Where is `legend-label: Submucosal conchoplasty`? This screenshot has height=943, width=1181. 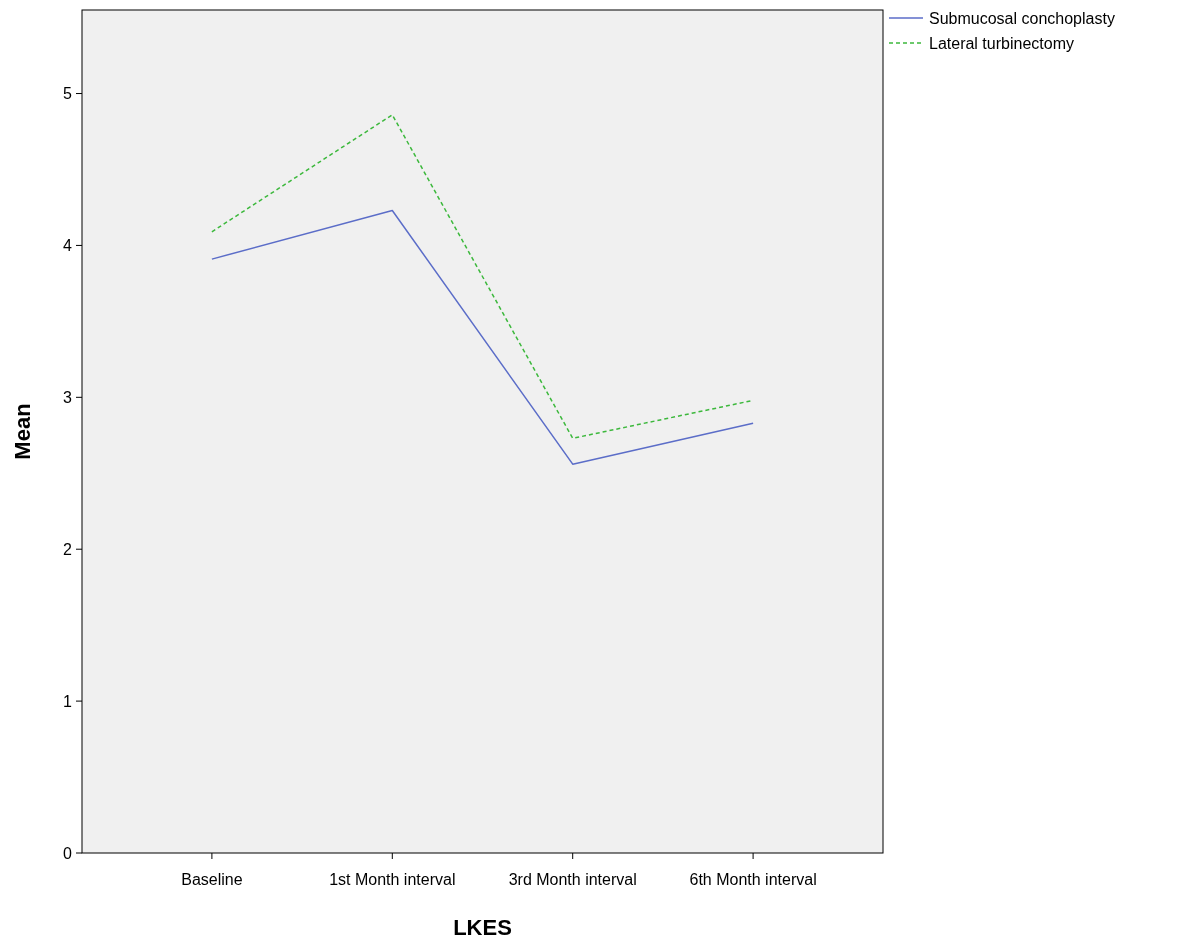 legend-label: Submucosal conchoplasty is located at coordinates (1022, 18).